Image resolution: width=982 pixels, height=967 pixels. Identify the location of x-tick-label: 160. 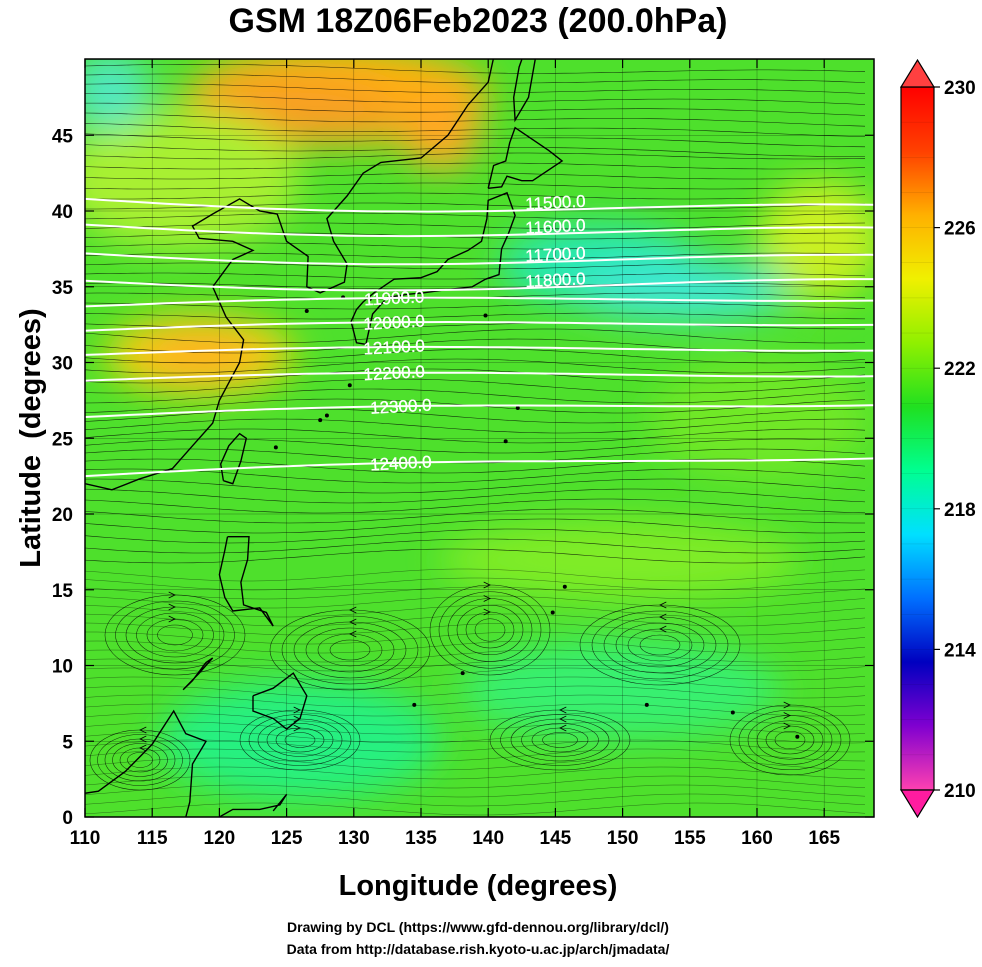
(757, 838).